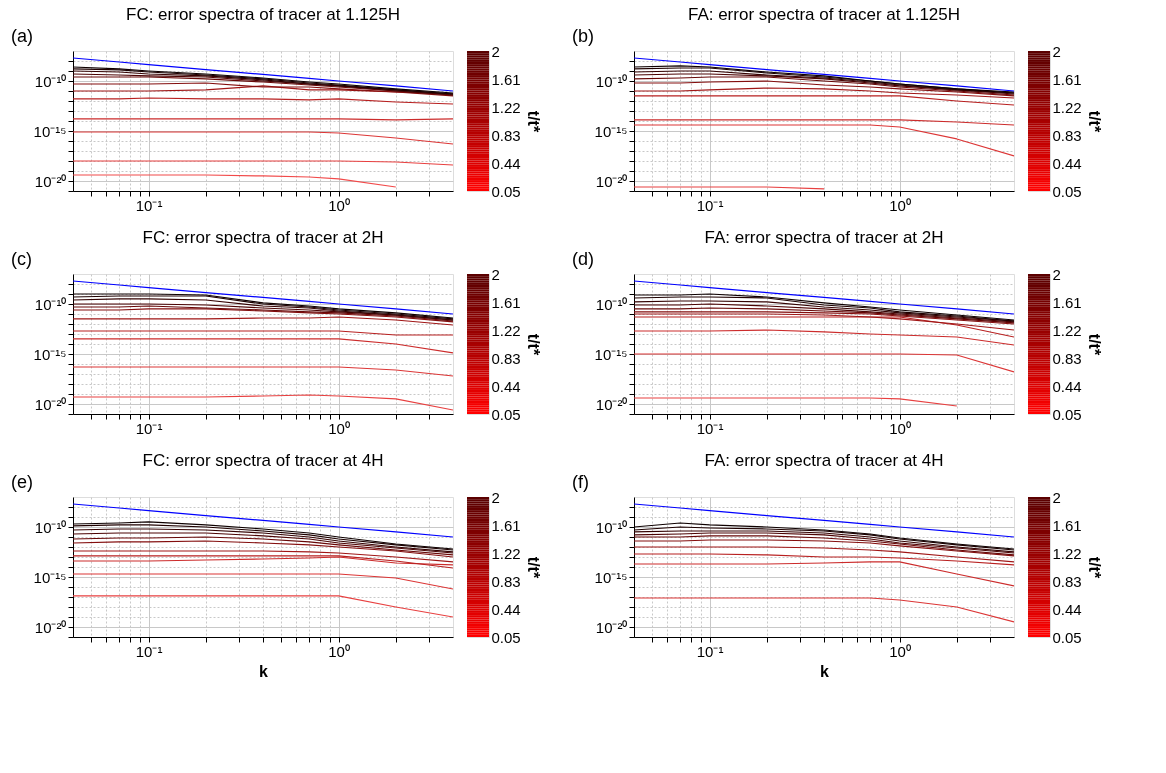 The height and width of the screenshot is (773, 1166). I want to click on text: (a), so click(22, 36).